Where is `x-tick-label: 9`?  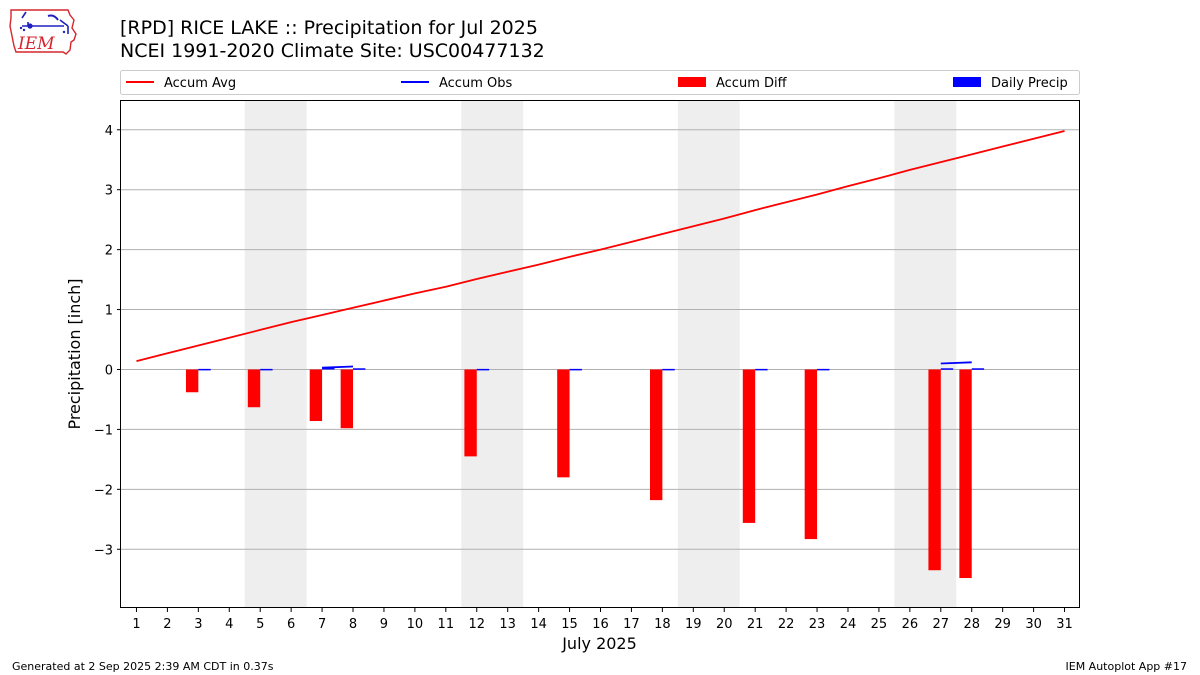 x-tick-label: 9 is located at coordinates (384, 624).